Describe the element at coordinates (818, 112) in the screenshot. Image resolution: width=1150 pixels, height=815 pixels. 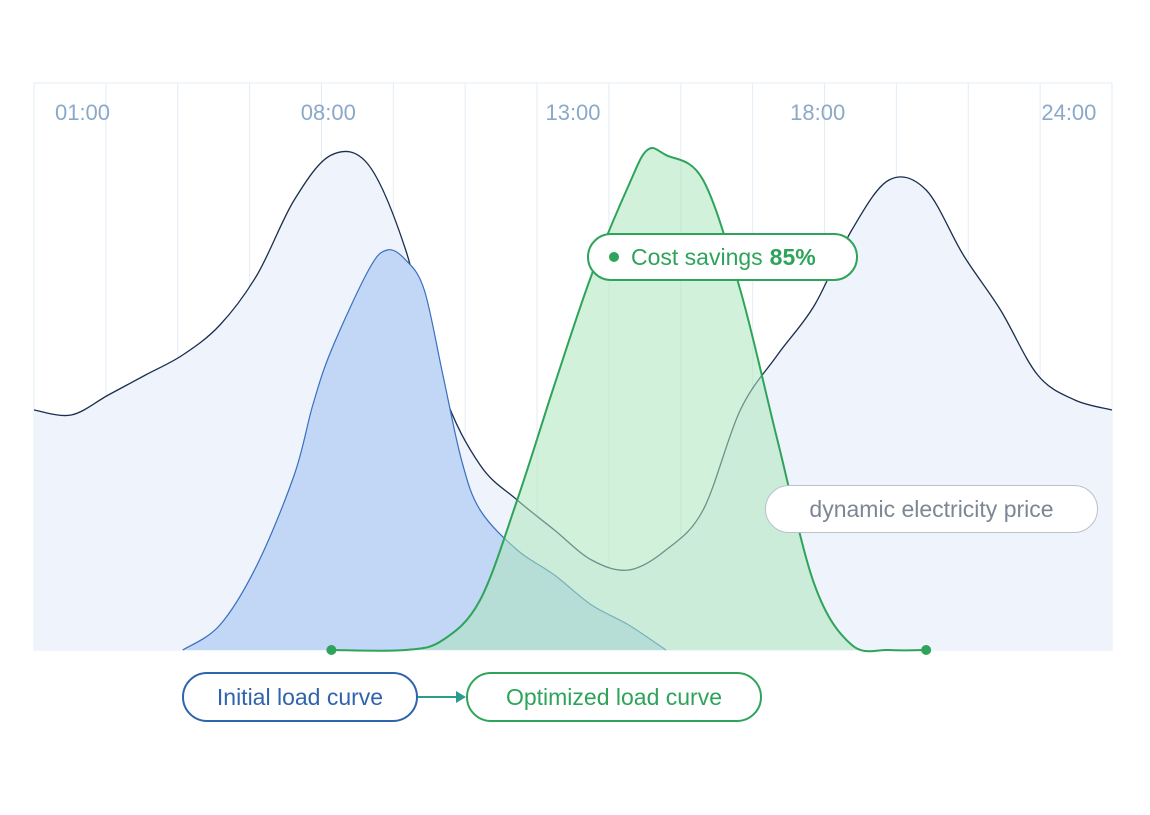
I see `x-tick-label: 18:00` at that location.